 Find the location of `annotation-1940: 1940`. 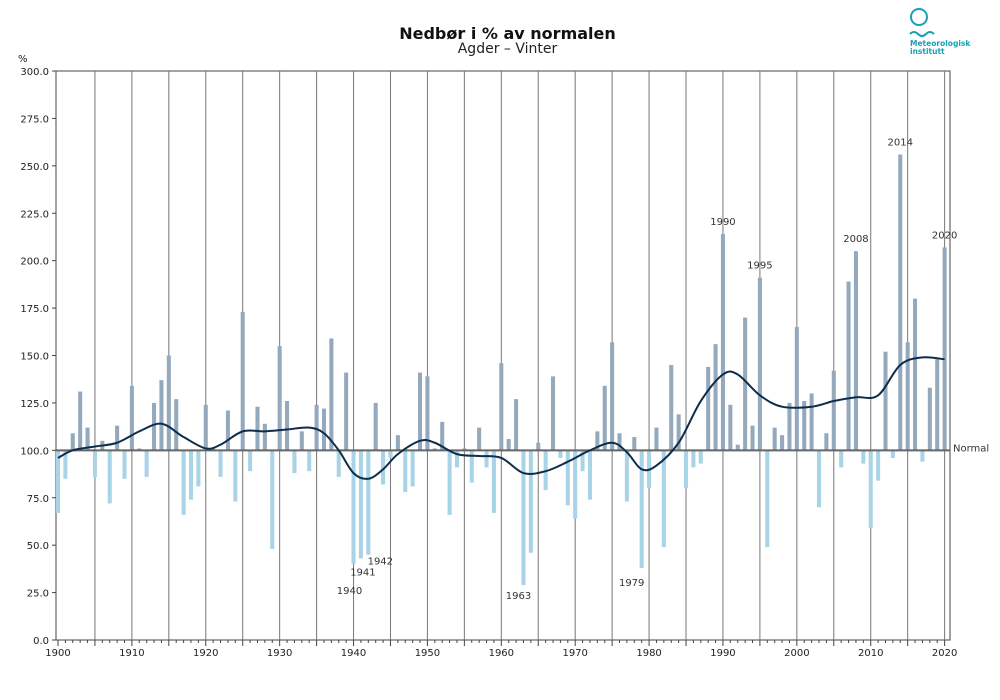

annotation-1940: 1940 is located at coordinates (349, 591).